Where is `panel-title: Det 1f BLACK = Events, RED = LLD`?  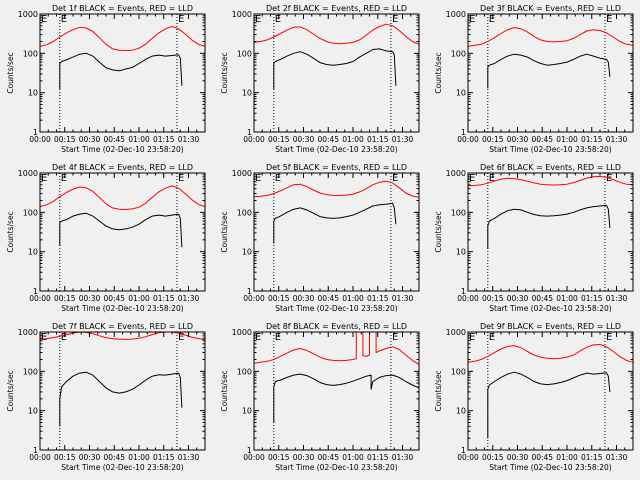 panel-title: Det 1f BLACK = Events, RED = LLD is located at coordinates (122, 8).